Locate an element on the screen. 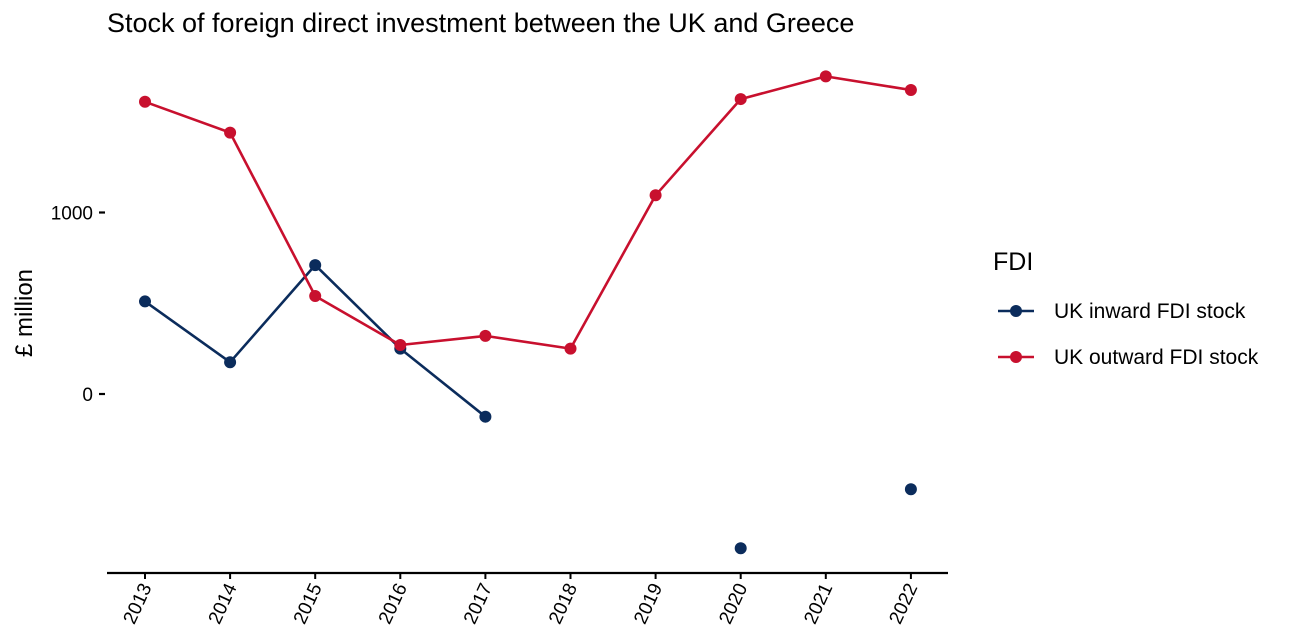 The height and width of the screenshot is (634, 1294). x-tick-label: 2021 is located at coordinates (818, 603).